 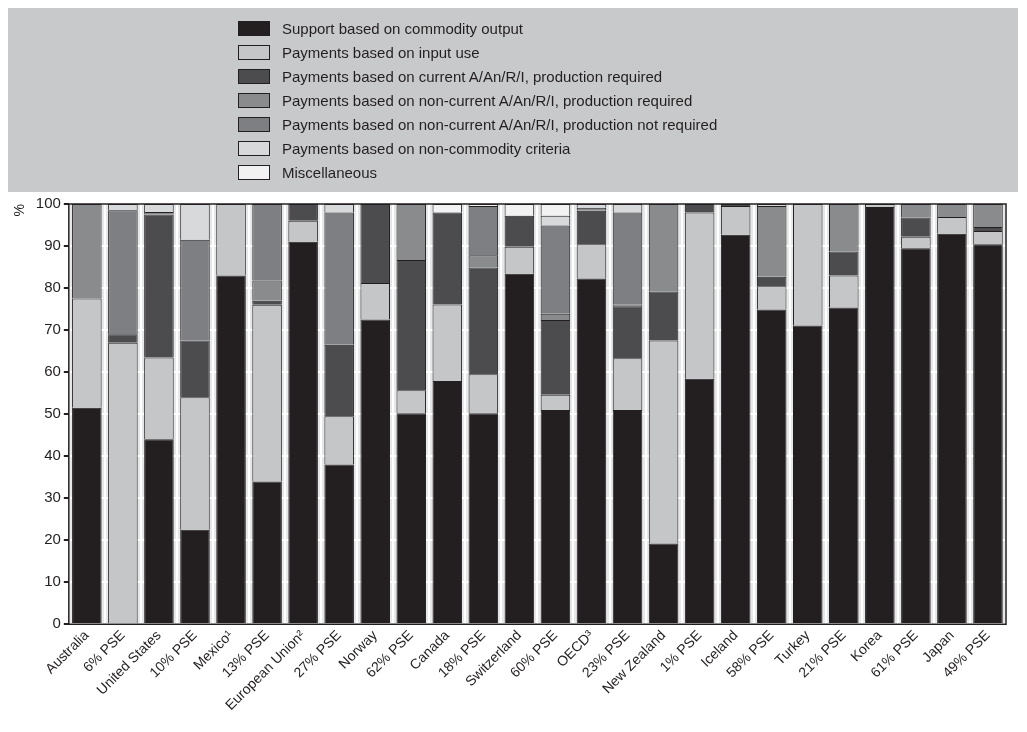 What do you see at coordinates (52, 287) in the screenshot?
I see `y-tick-label: 80` at bounding box center [52, 287].